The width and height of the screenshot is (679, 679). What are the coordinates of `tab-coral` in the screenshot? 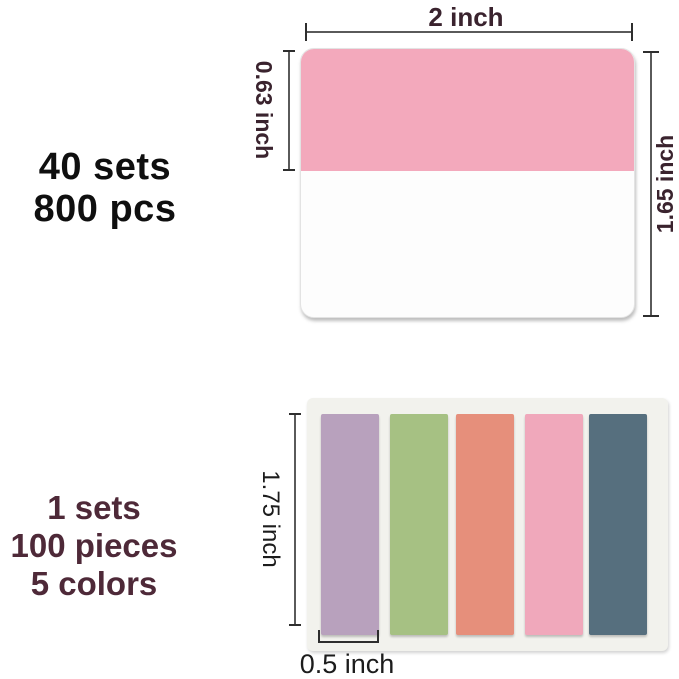 It's located at (485, 524).